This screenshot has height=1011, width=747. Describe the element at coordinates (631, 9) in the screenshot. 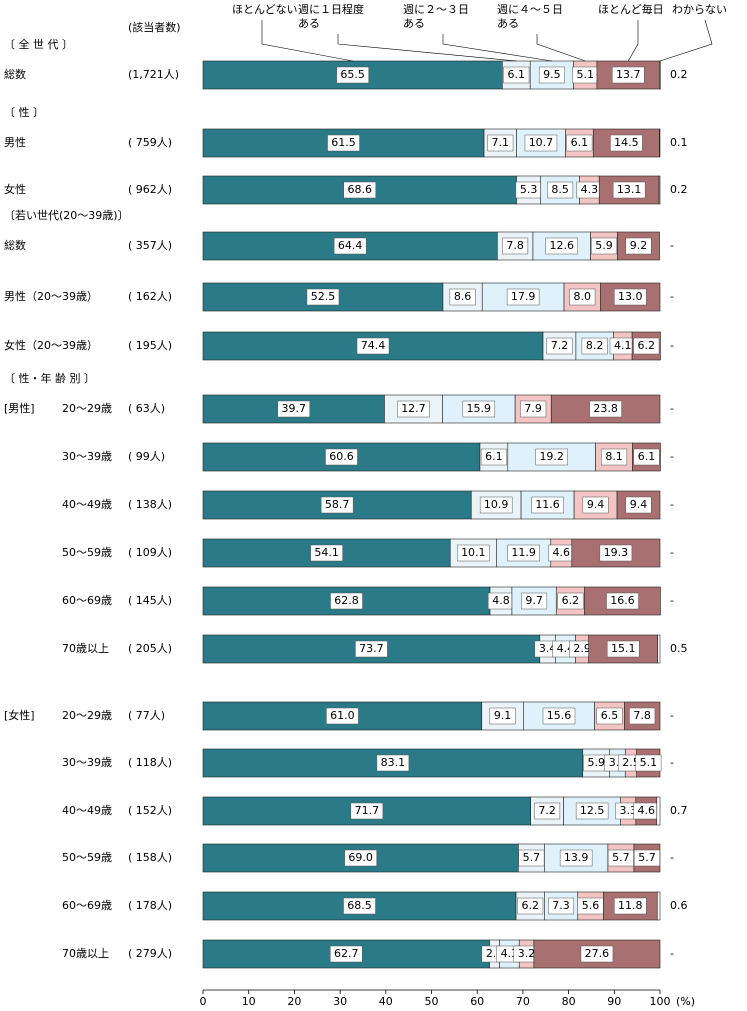

I see `legend-label: ほとんど毎日` at that location.